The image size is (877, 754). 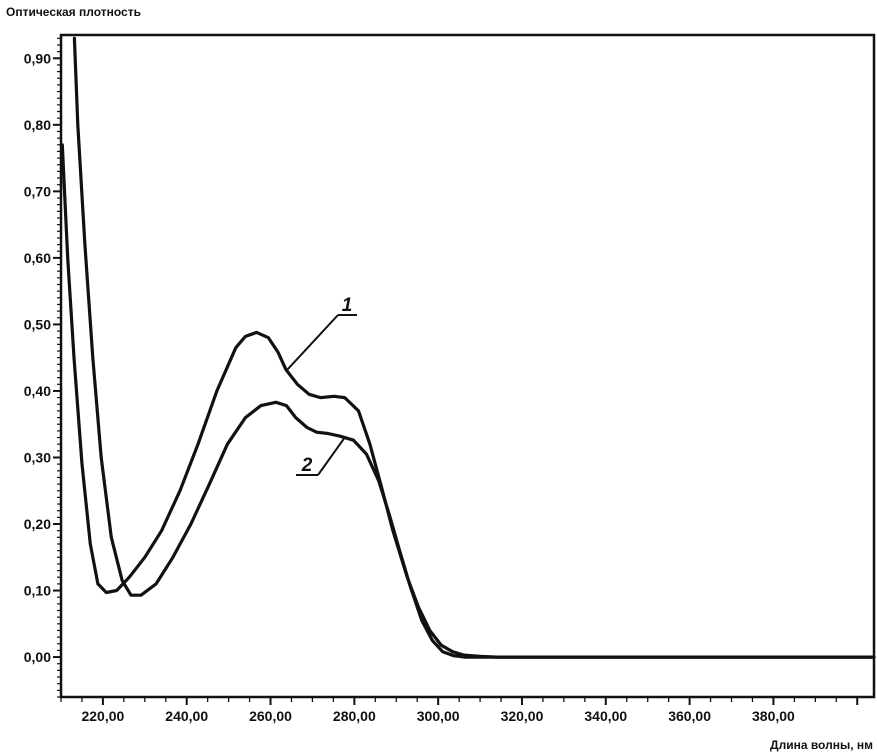 I want to click on y-tick-label: 0,50, so click(x=37, y=324).